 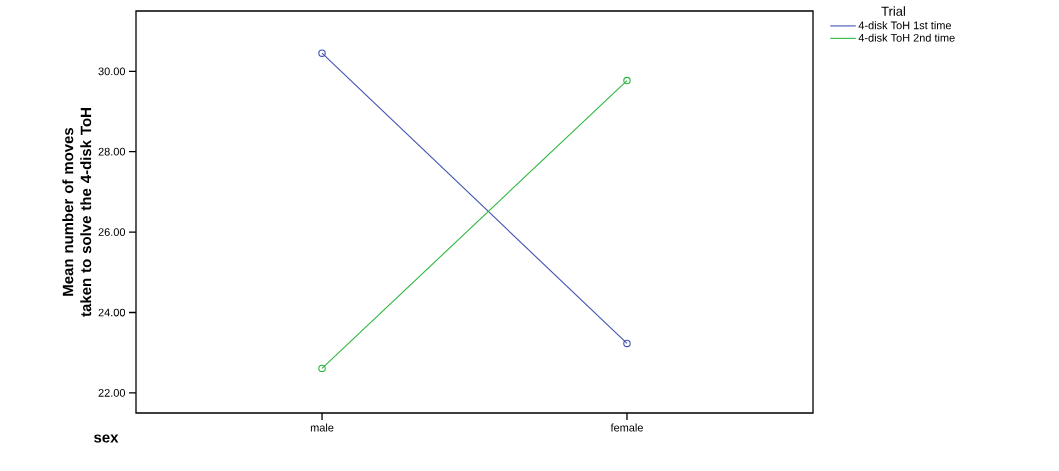 I want to click on y-tick-label: 22.00, so click(x=112, y=393).